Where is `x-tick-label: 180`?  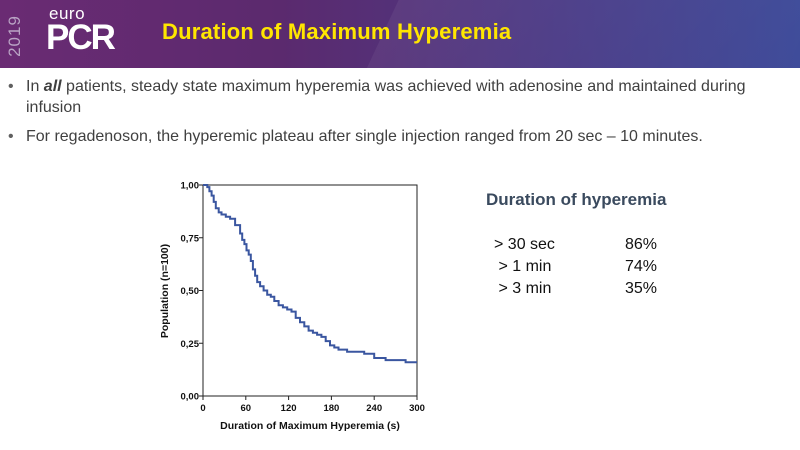
x-tick-label: 180 is located at coordinates (331, 408).